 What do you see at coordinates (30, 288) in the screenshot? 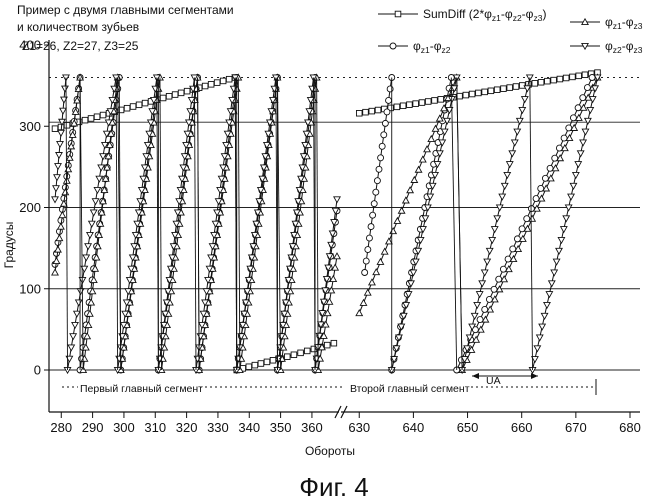
I see `y-tick-label: 100` at bounding box center [30, 288].